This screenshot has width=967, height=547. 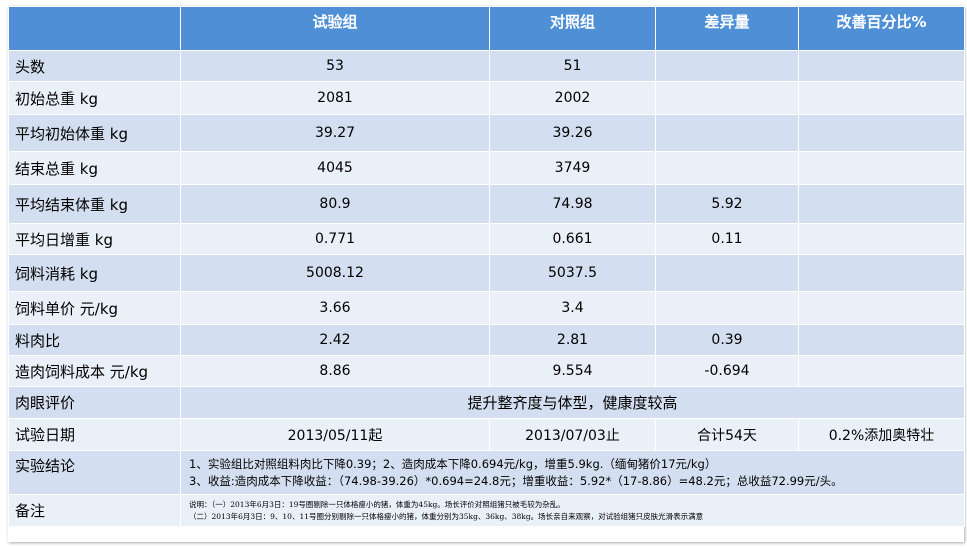 I want to click on diff-value: 0.11, so click(x=727, y=239).